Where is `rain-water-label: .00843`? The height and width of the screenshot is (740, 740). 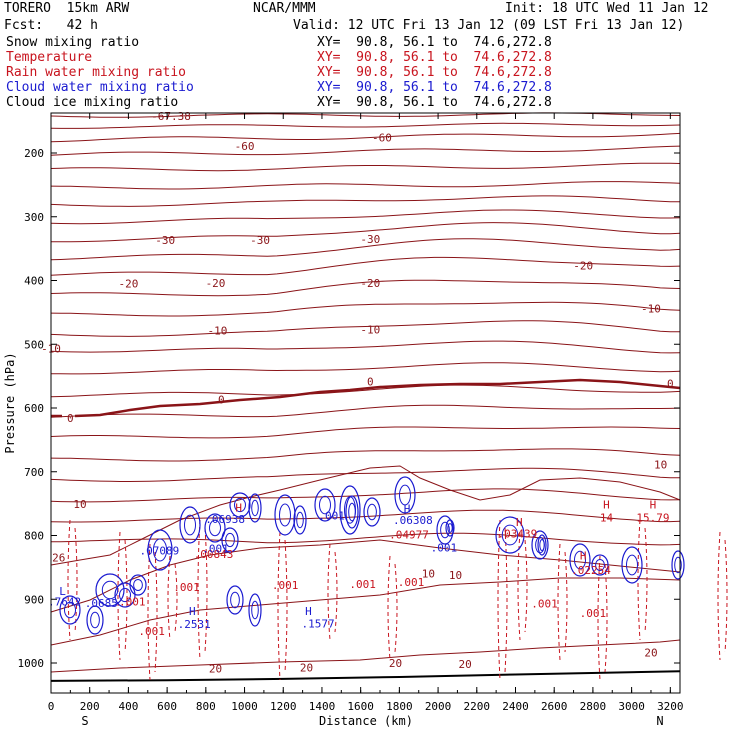 rain-water-label: .00843 is located at coordinates (214, 554).